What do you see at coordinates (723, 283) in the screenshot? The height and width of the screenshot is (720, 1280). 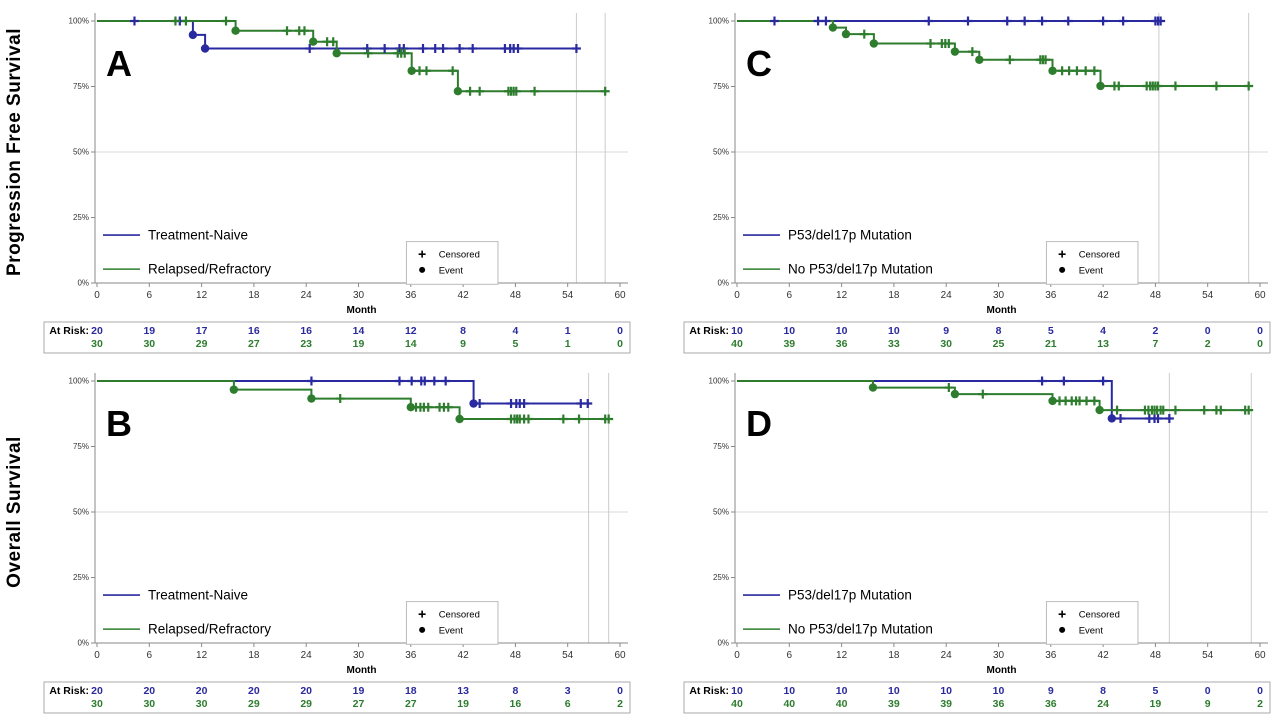 I see `y-tick-label: 0%` at bounding box center [723, 283].